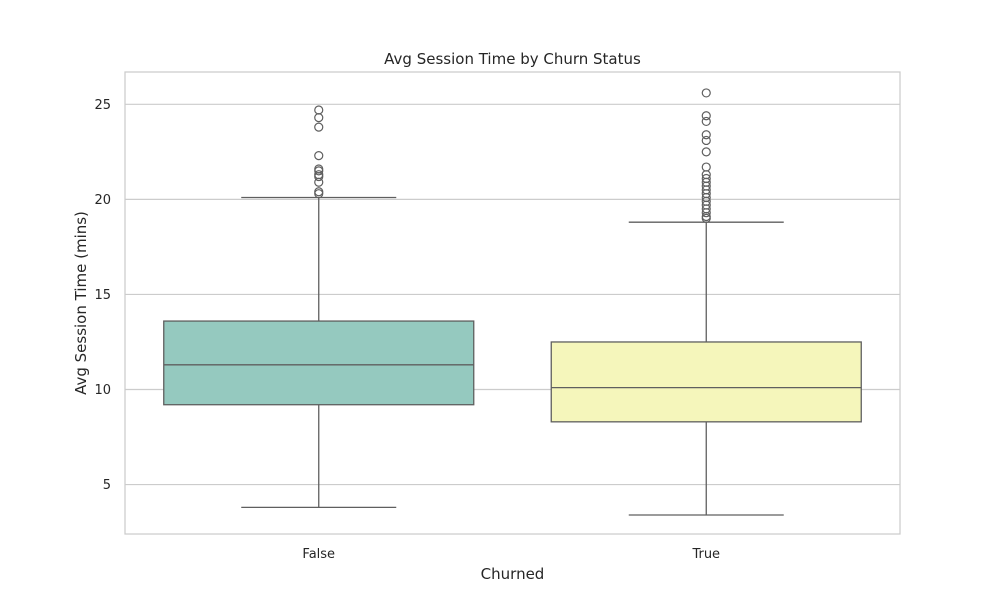 The height and width of the screenshot is (600, 1000). What do you see at coordinates (511, 554) in the screenshot?
I see `x-tick-labels: False True` at bounding box center [511, 554].